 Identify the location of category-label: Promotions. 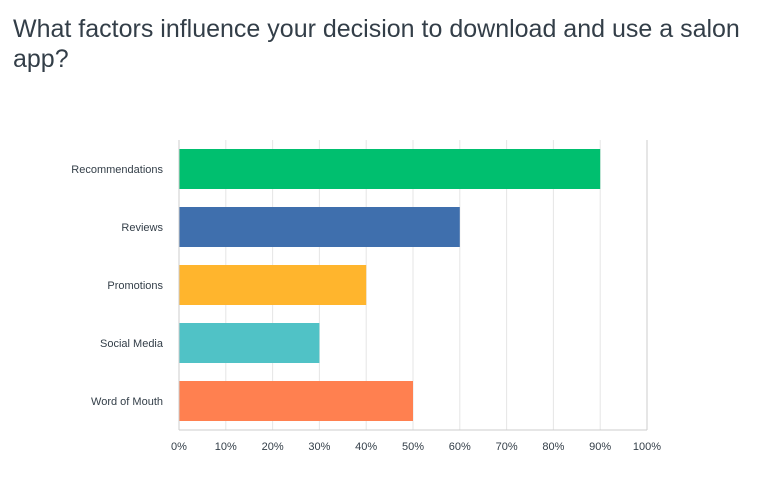
(135, 286).